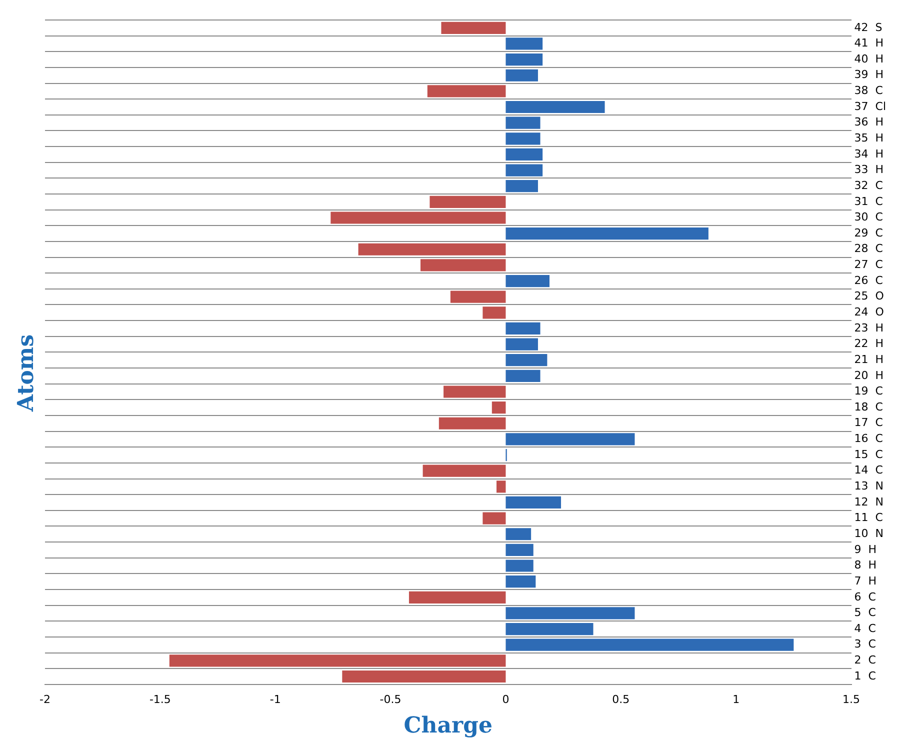 The width and height of the screenshot is (909, 754). I want to click on y-tick-label: 38 C, so click(869, 91).